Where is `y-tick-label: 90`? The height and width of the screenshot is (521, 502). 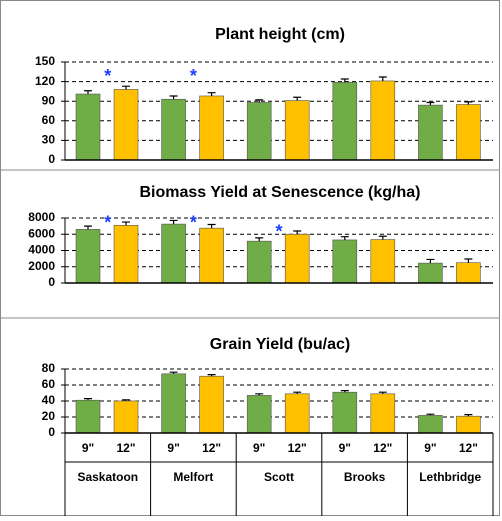
y-tick-label: 90 is located at coordinates (49, 100).